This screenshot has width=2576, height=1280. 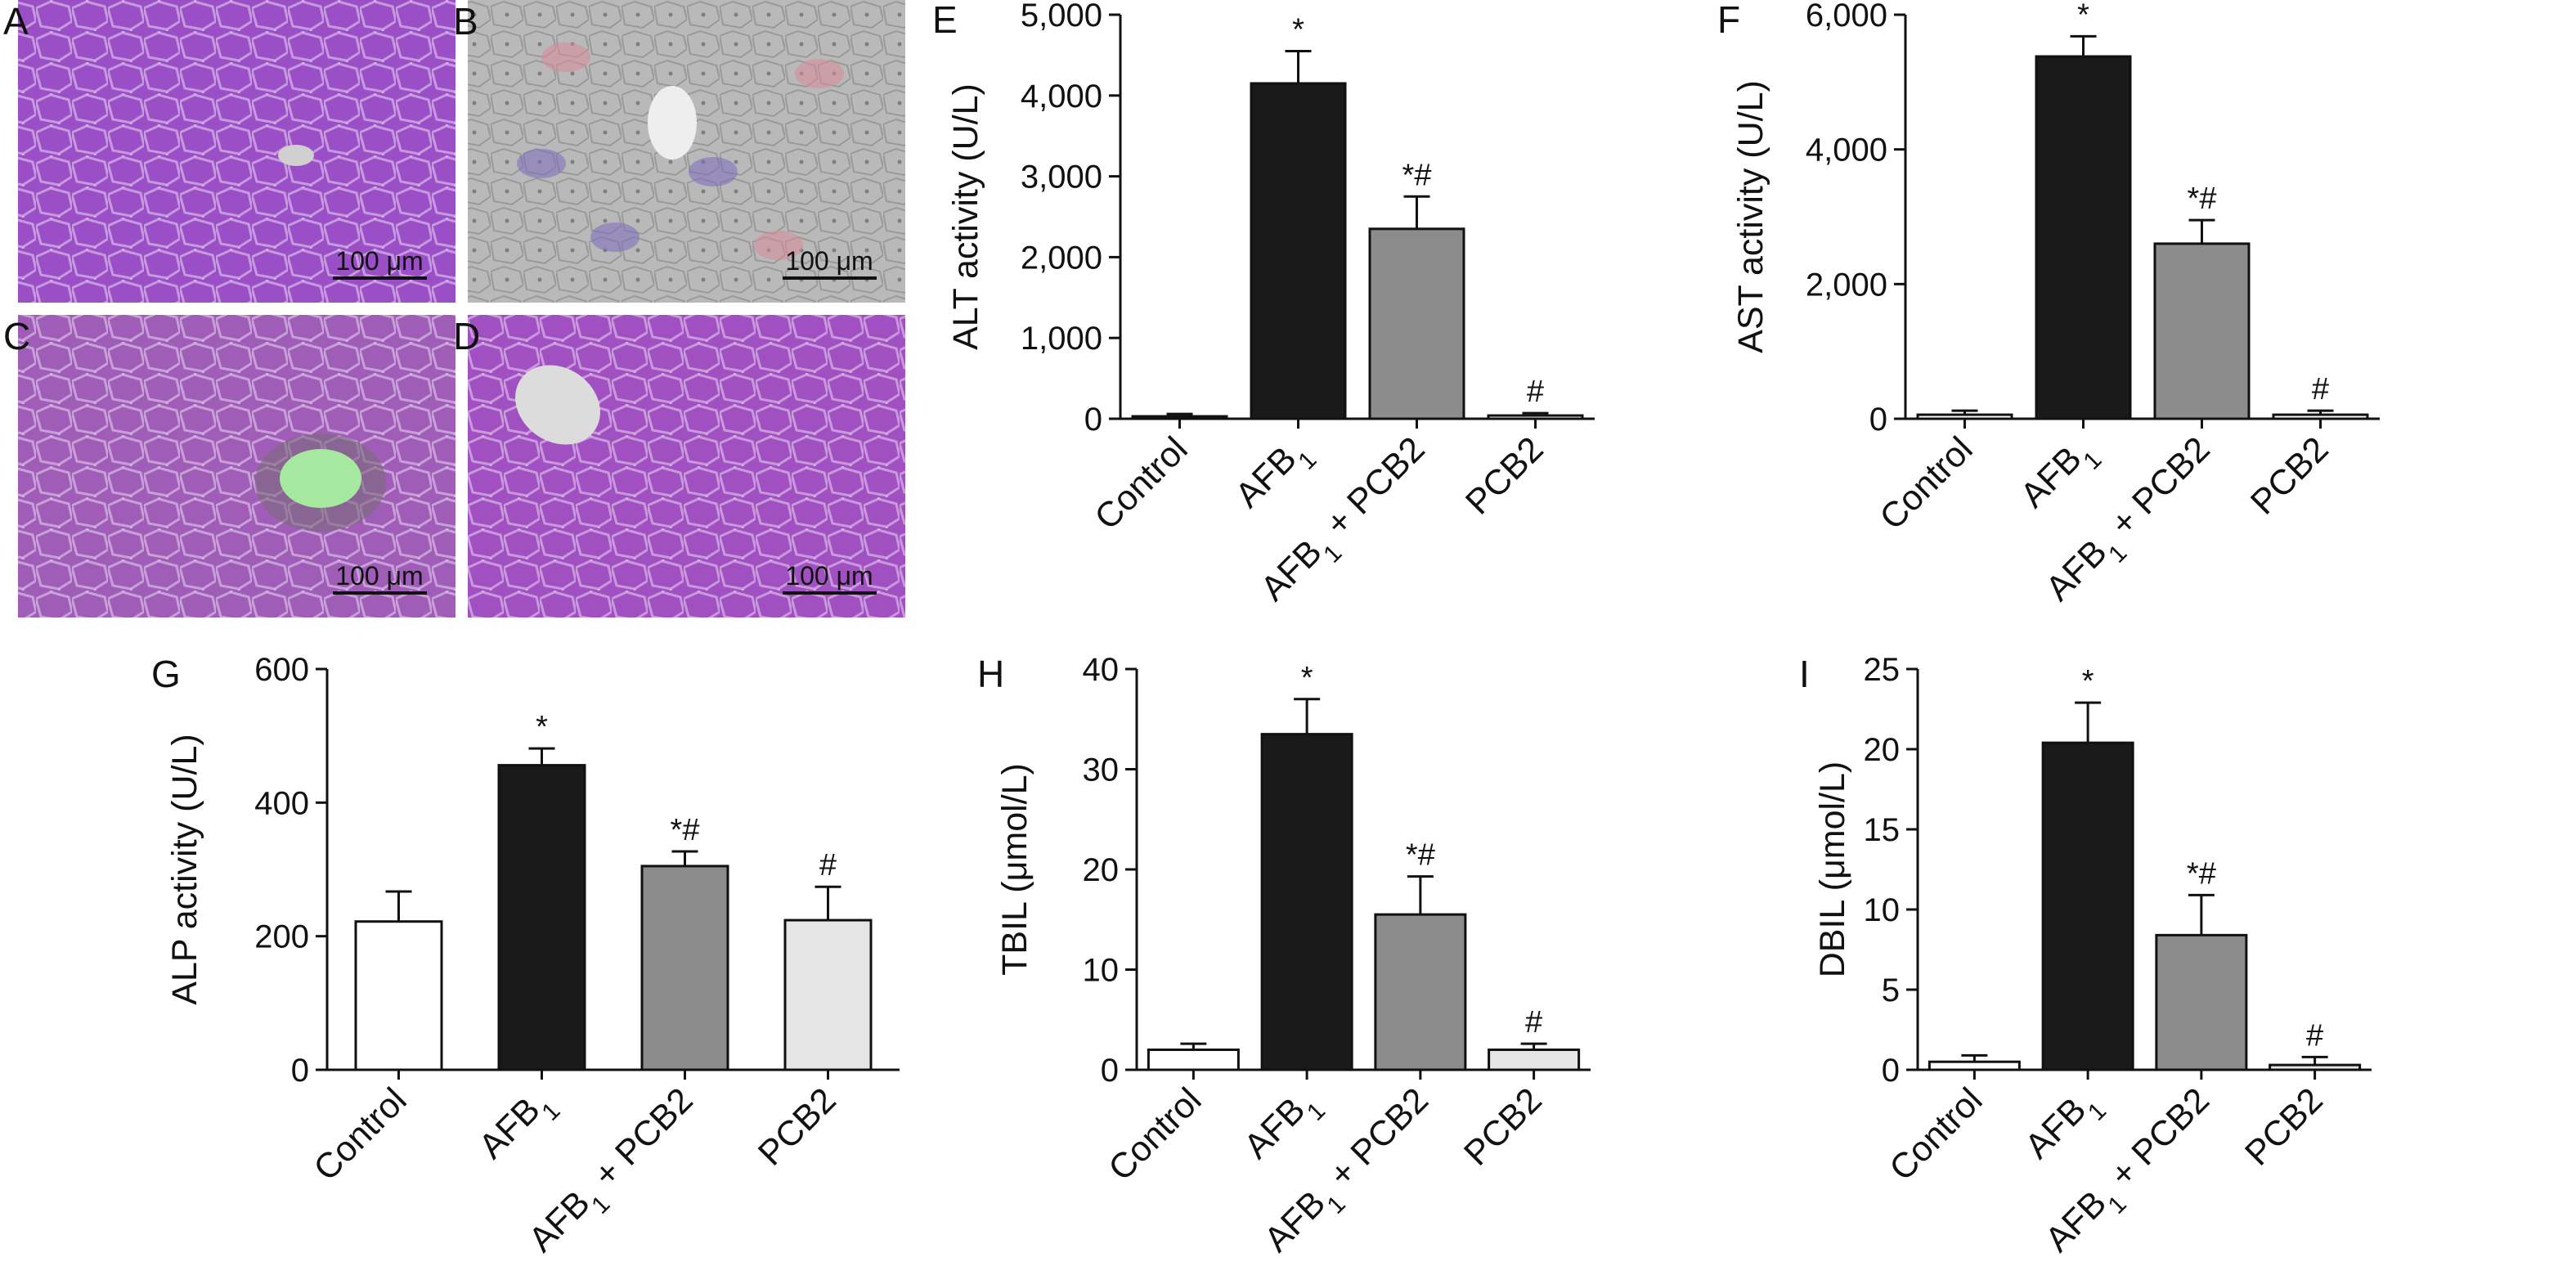 I want to click on y-tick-label: 1,000, so click(x=1061, y=339).